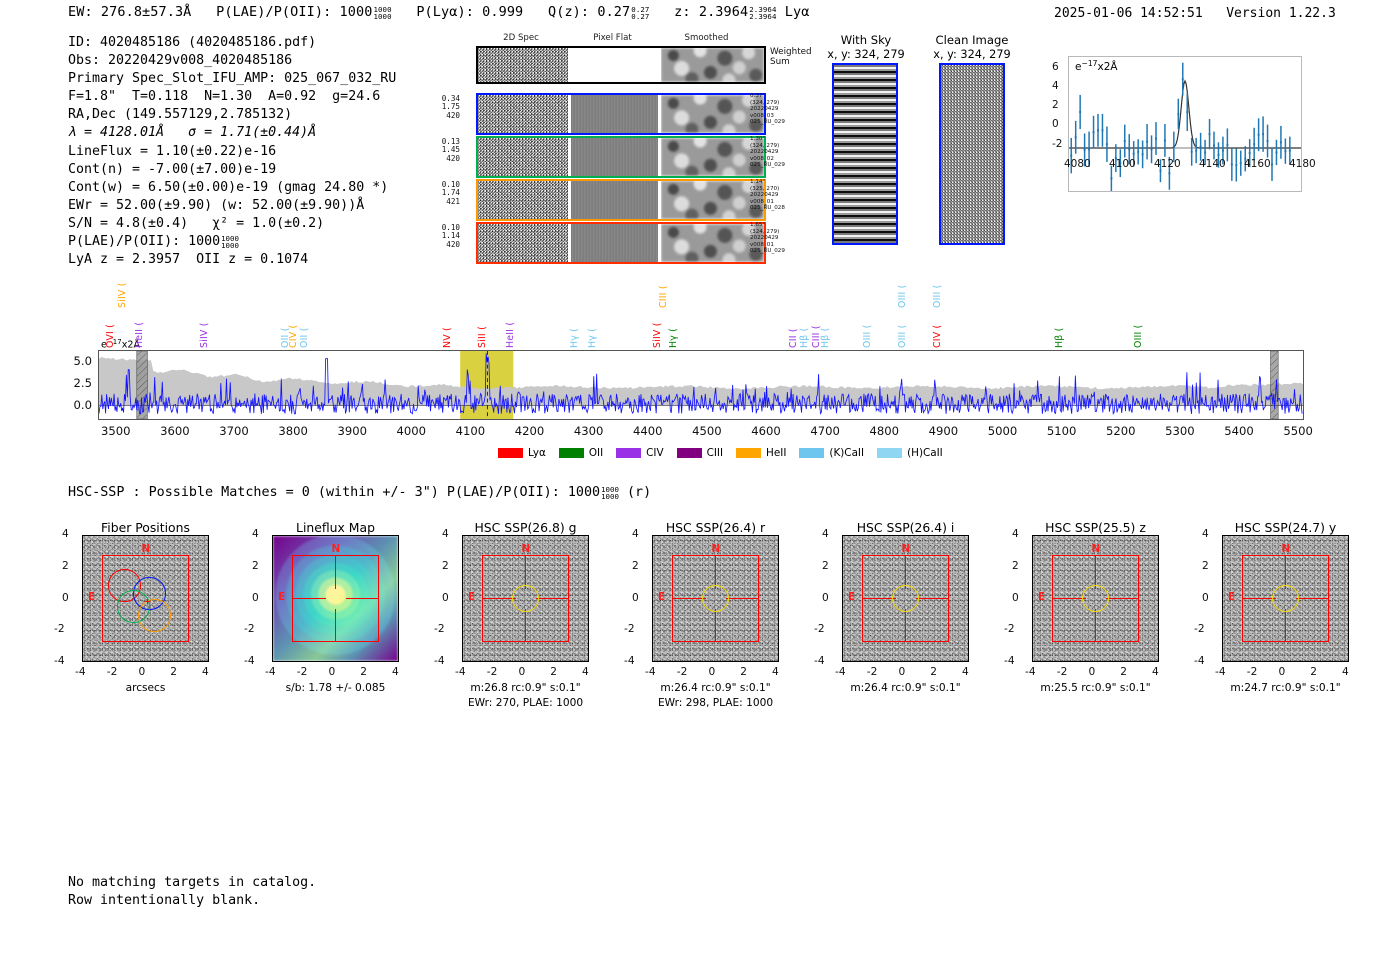 This screenshot has height=953, width=1400. What do you see at coordinates (865, 154) in the screenshot?
I see `with-sky-image` at bounding box center [865, 154].